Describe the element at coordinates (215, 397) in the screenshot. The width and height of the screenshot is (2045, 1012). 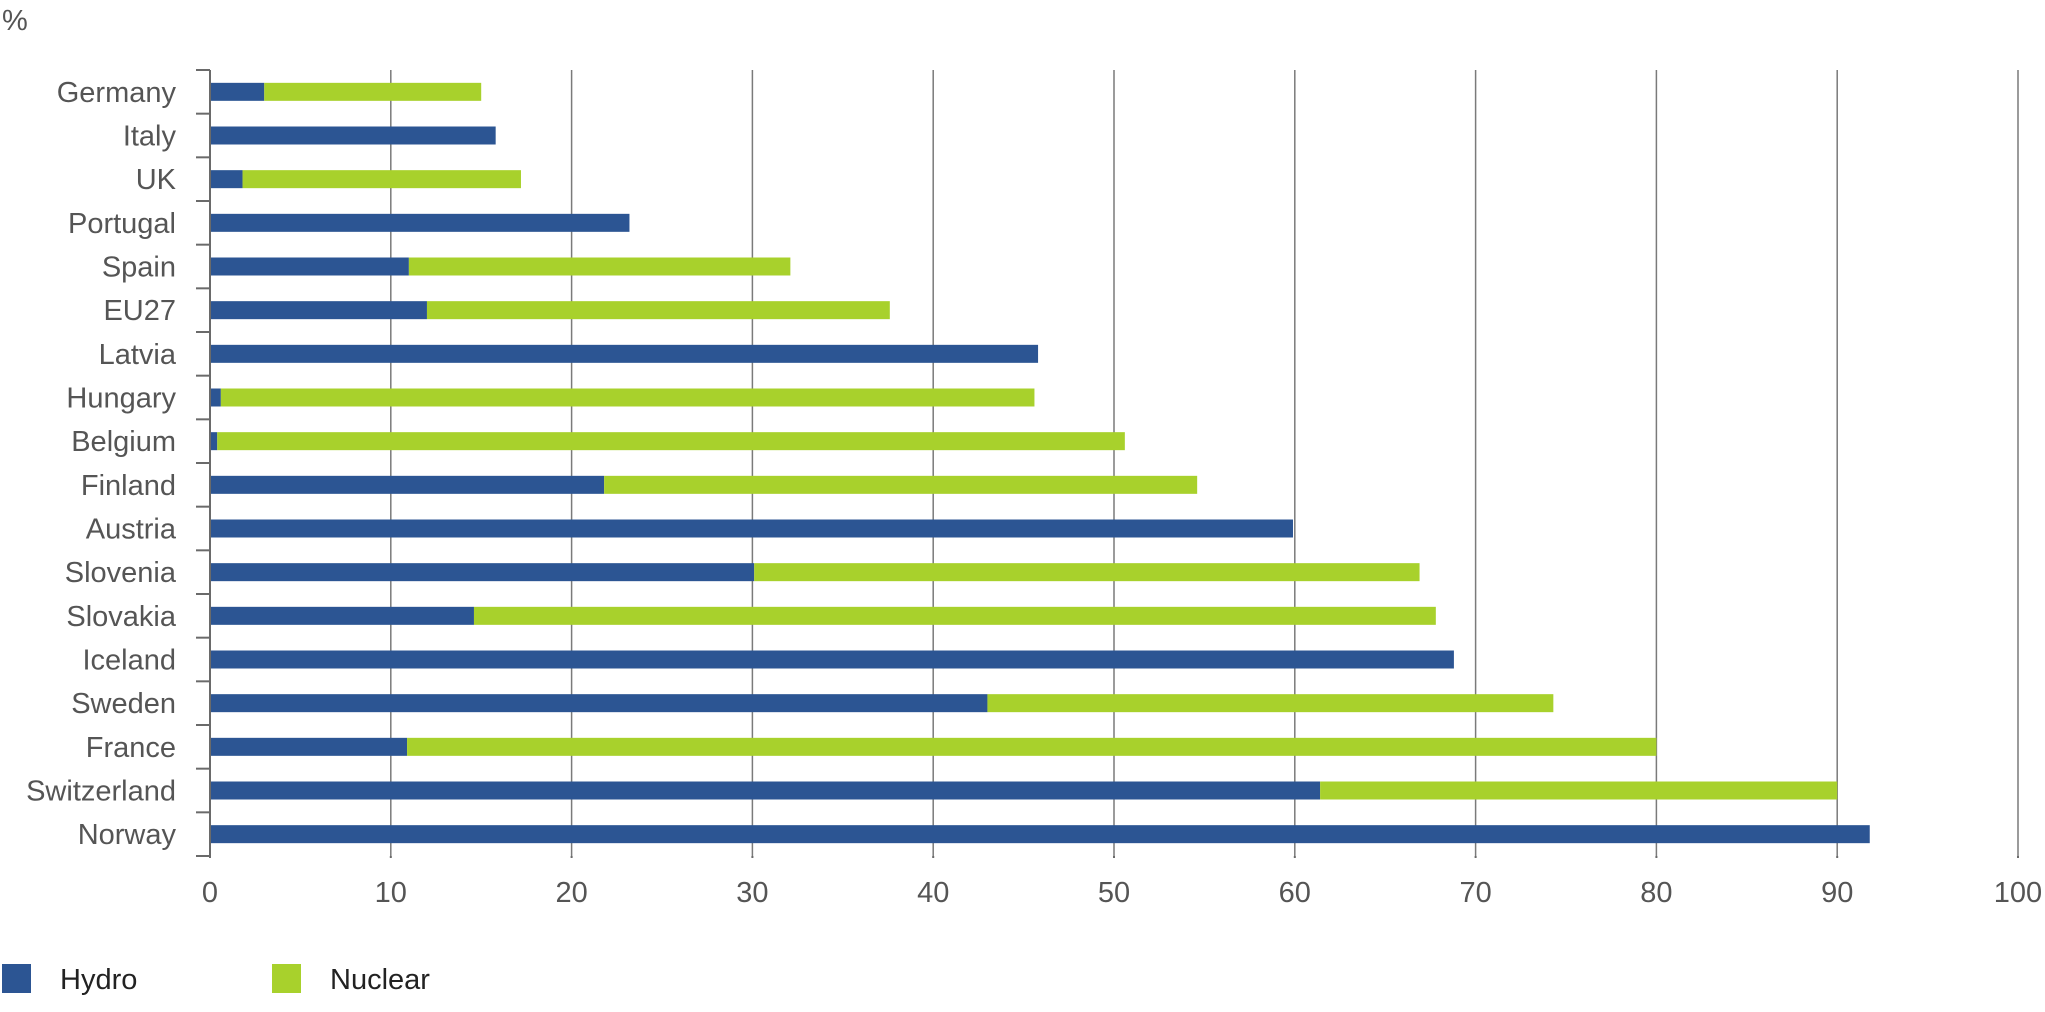
I see `bar-hydro-hungary` at that location.